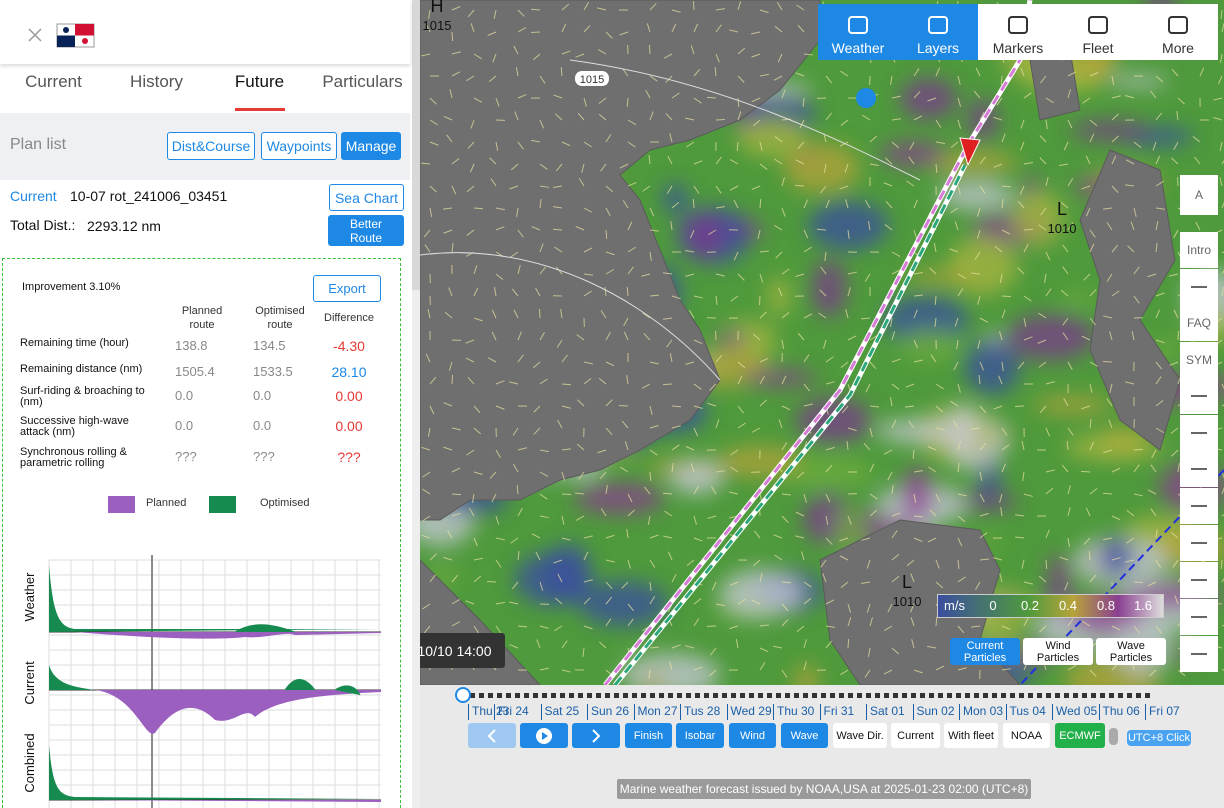 This screenshot has width=1224, height=808. What do you see at coordinates (985, 651) in the screenshot?
I see `particle-button: Current Particles` at bounding box center [985, 651].